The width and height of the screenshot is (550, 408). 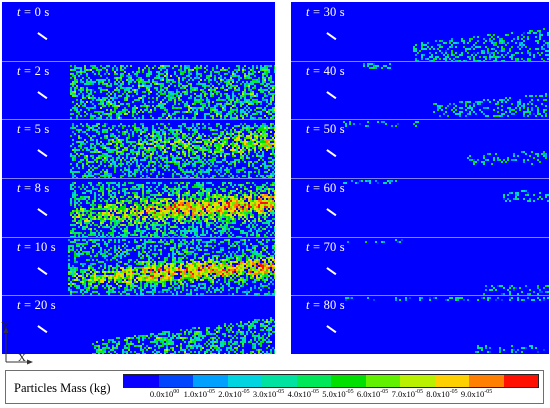 What do you see at coordinates (33, 70) in the screenshot?
I see `time-label: t = 2 s` at bounding box center [33, 70].